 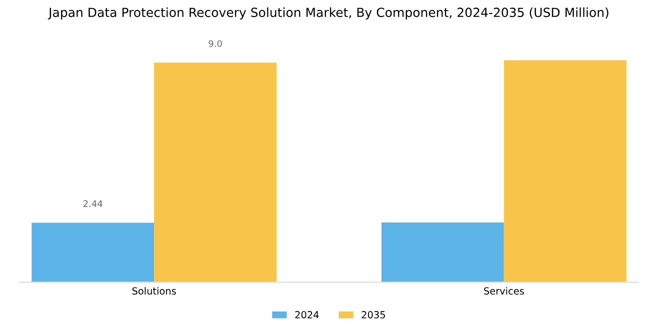 What do you see at coordinates (307, 314) in the screenshot?
I see `legend-label: 2024` at bounding box center [307, 314].